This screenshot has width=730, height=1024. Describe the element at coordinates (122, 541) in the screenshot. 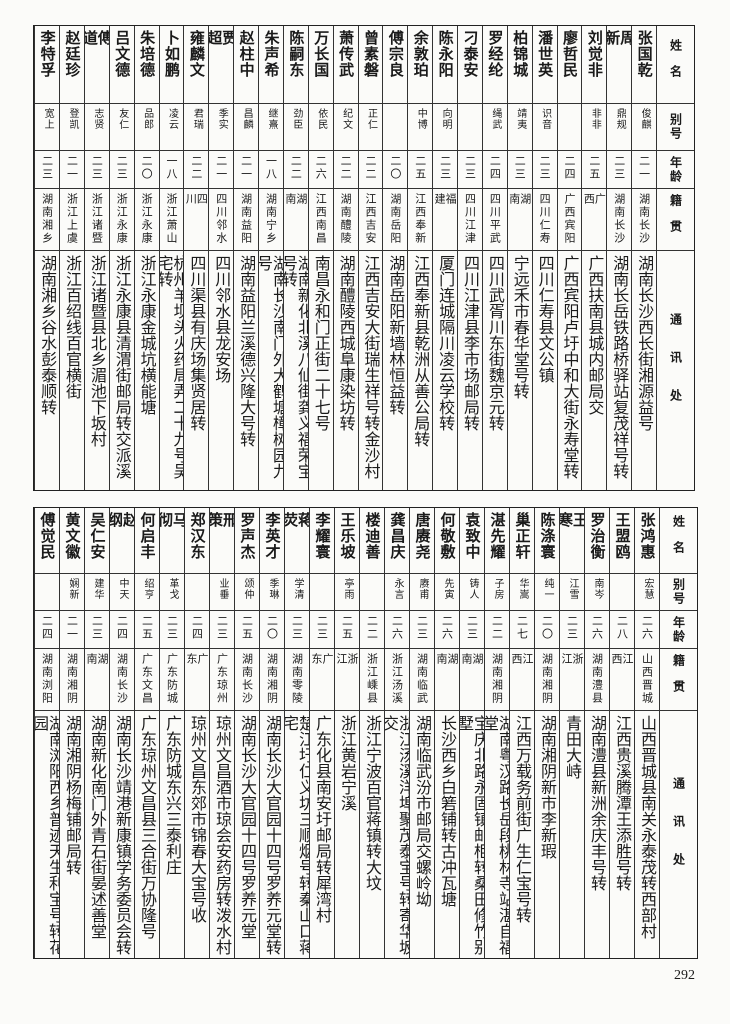

I see `name-cell: 赵纲` at that location.